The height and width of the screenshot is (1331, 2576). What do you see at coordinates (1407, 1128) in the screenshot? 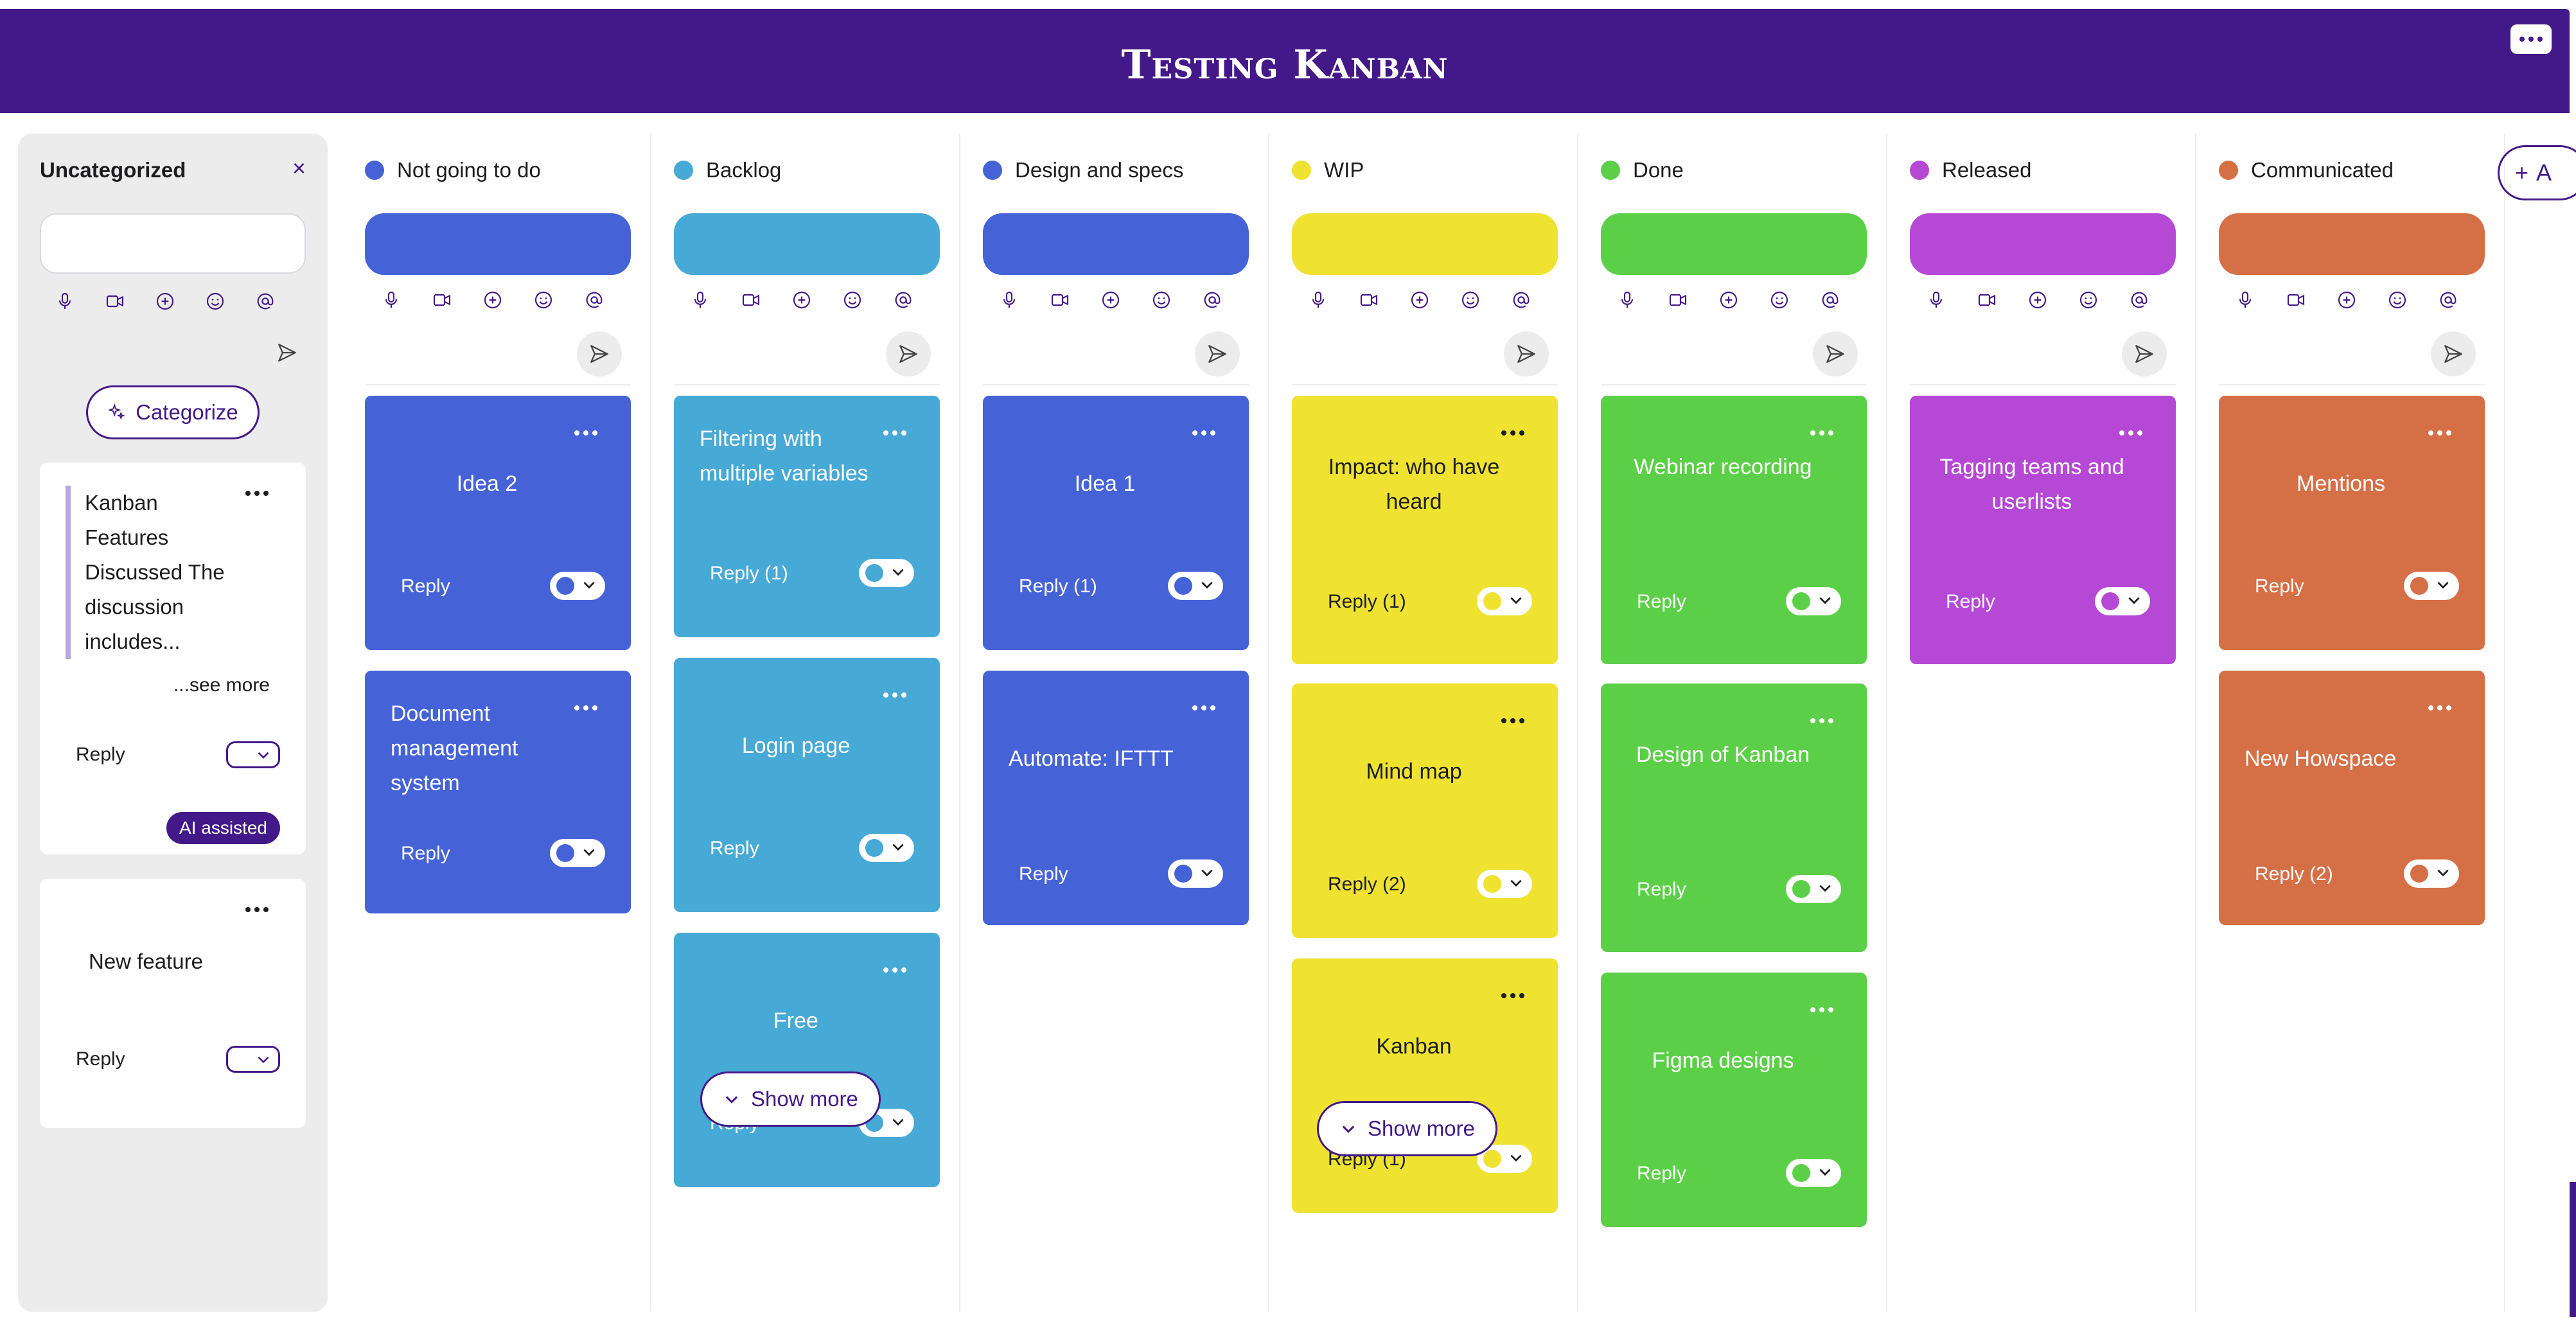
I see `show-more-button: Show more` at bounding box center [1407, 1128].